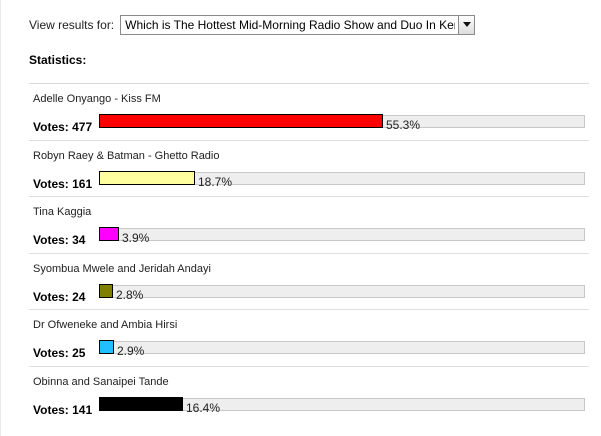 This screenshot has height=436, width=601. I want to click on chevron-down-icon, so click(466, 25).